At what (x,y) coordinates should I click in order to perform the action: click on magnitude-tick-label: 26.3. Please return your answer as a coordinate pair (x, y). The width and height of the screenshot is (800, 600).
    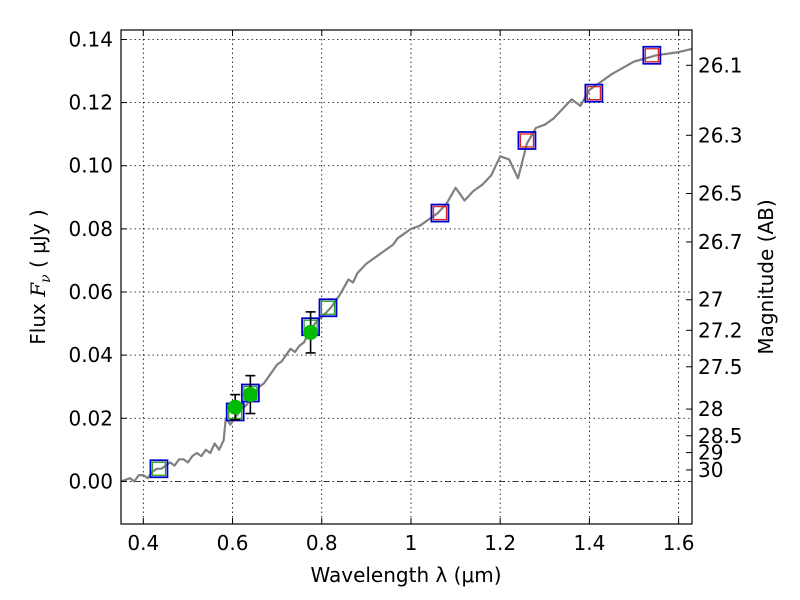
    Looking at the image, I should click on (720, 135).